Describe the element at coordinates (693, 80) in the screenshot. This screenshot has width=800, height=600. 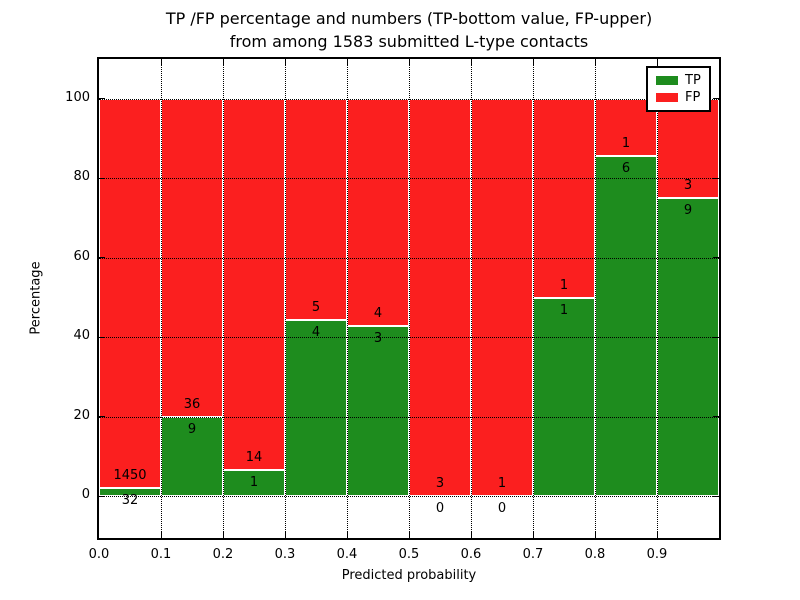
I see `legend-tp-label: TP` at that location.